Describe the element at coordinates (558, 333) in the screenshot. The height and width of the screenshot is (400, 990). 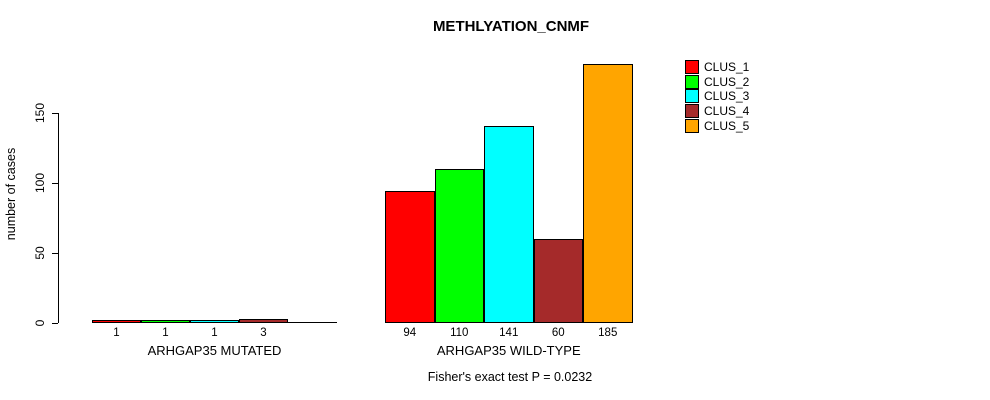
I see `bar-value-label: 60` at that location.